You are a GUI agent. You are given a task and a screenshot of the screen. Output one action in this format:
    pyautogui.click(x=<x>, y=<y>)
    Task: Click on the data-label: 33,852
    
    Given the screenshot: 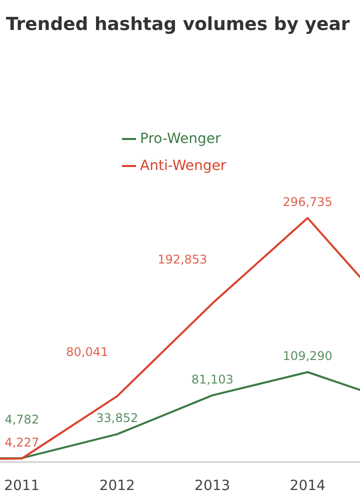 What is the action you would take?
    pyautogui.click(x=117, y=418)
    